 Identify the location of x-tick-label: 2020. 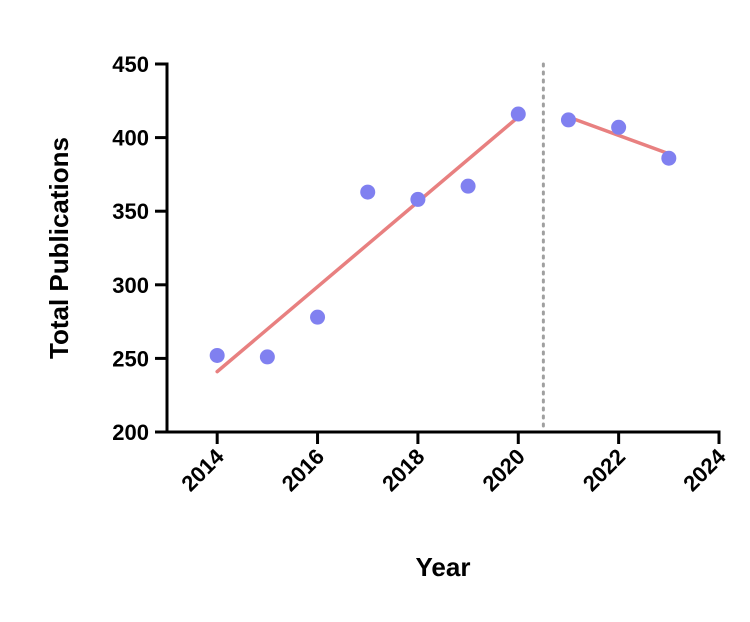
(504, 470).